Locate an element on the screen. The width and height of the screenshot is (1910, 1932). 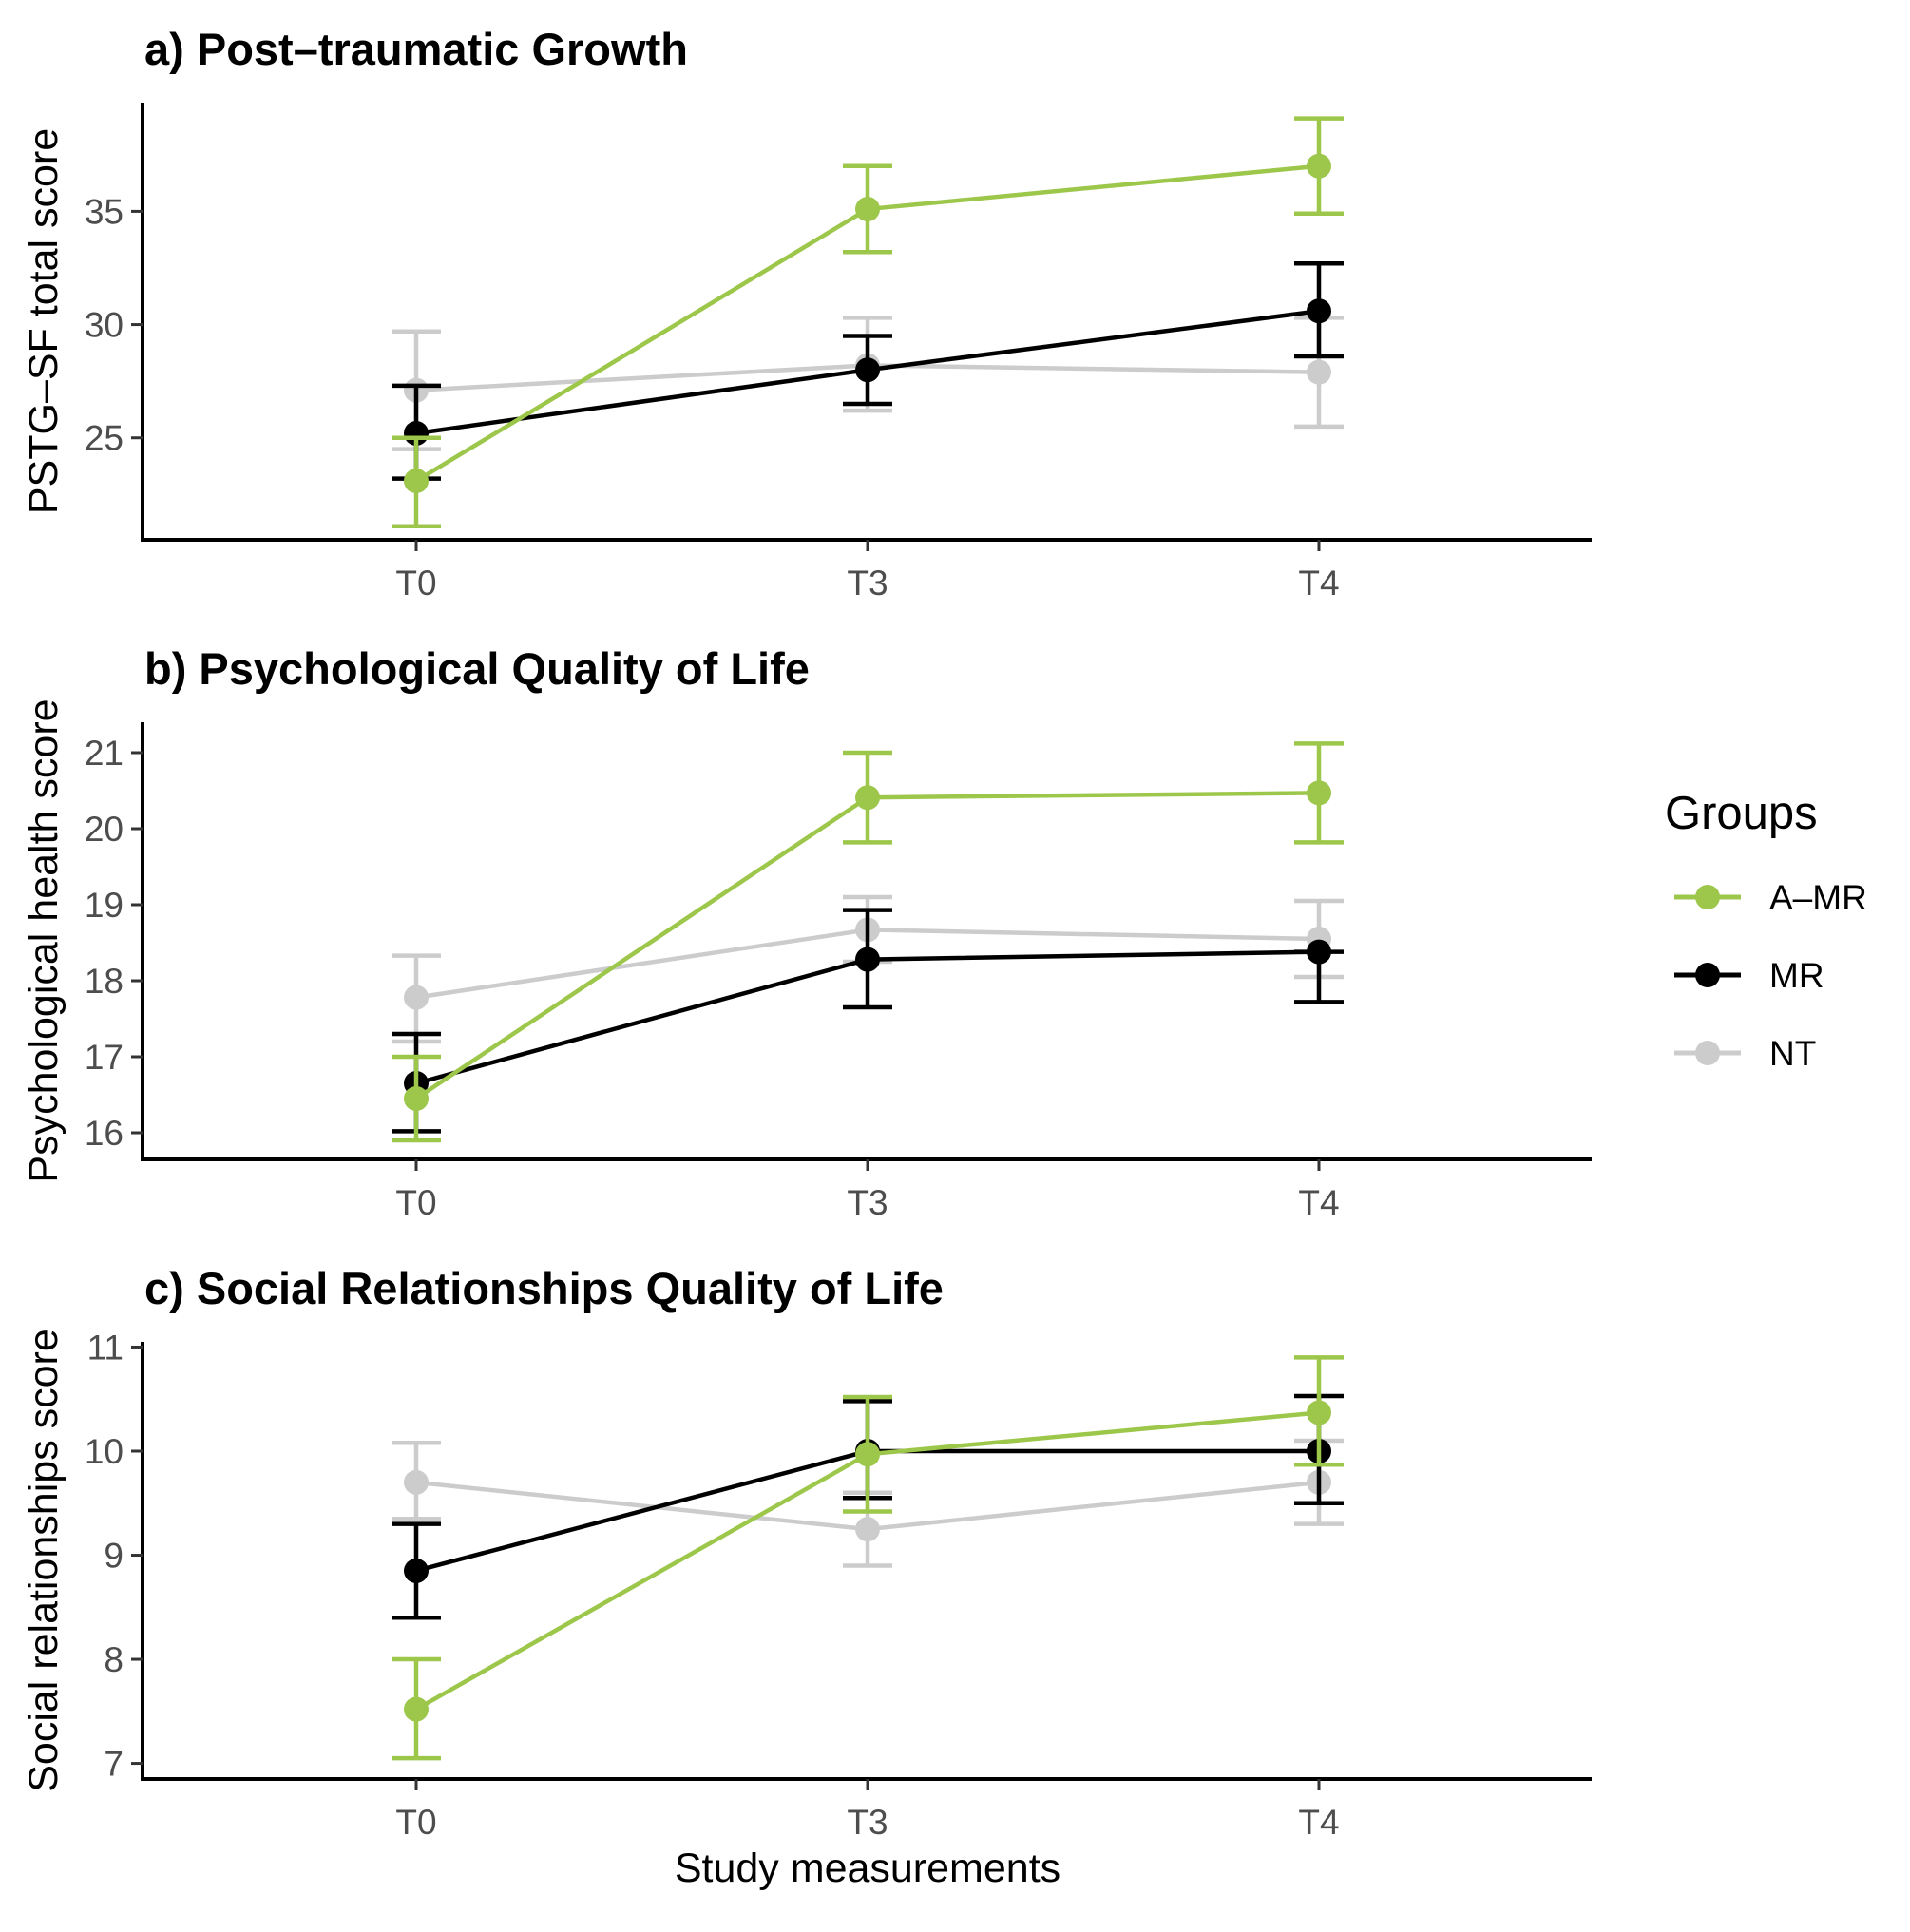
panel-title: a) Post–traumatic Growth is located at coordinates (416, 49).